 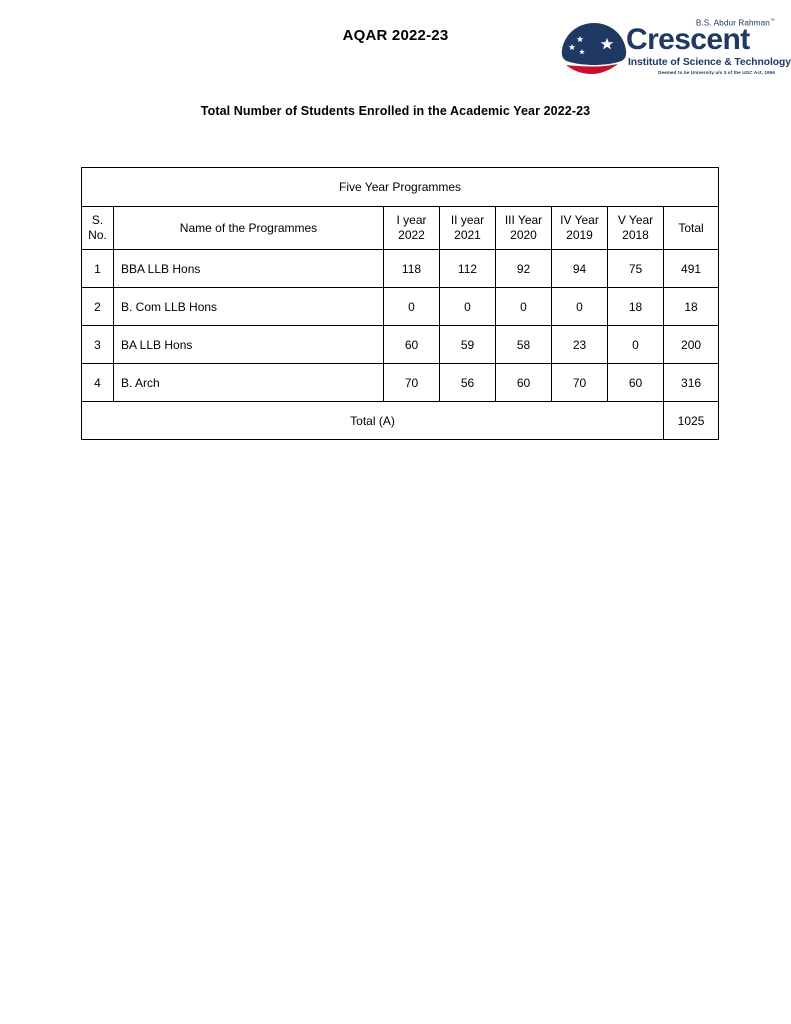 I want to click on logo-wordmark: Crescent, so click(x=688, y=39).